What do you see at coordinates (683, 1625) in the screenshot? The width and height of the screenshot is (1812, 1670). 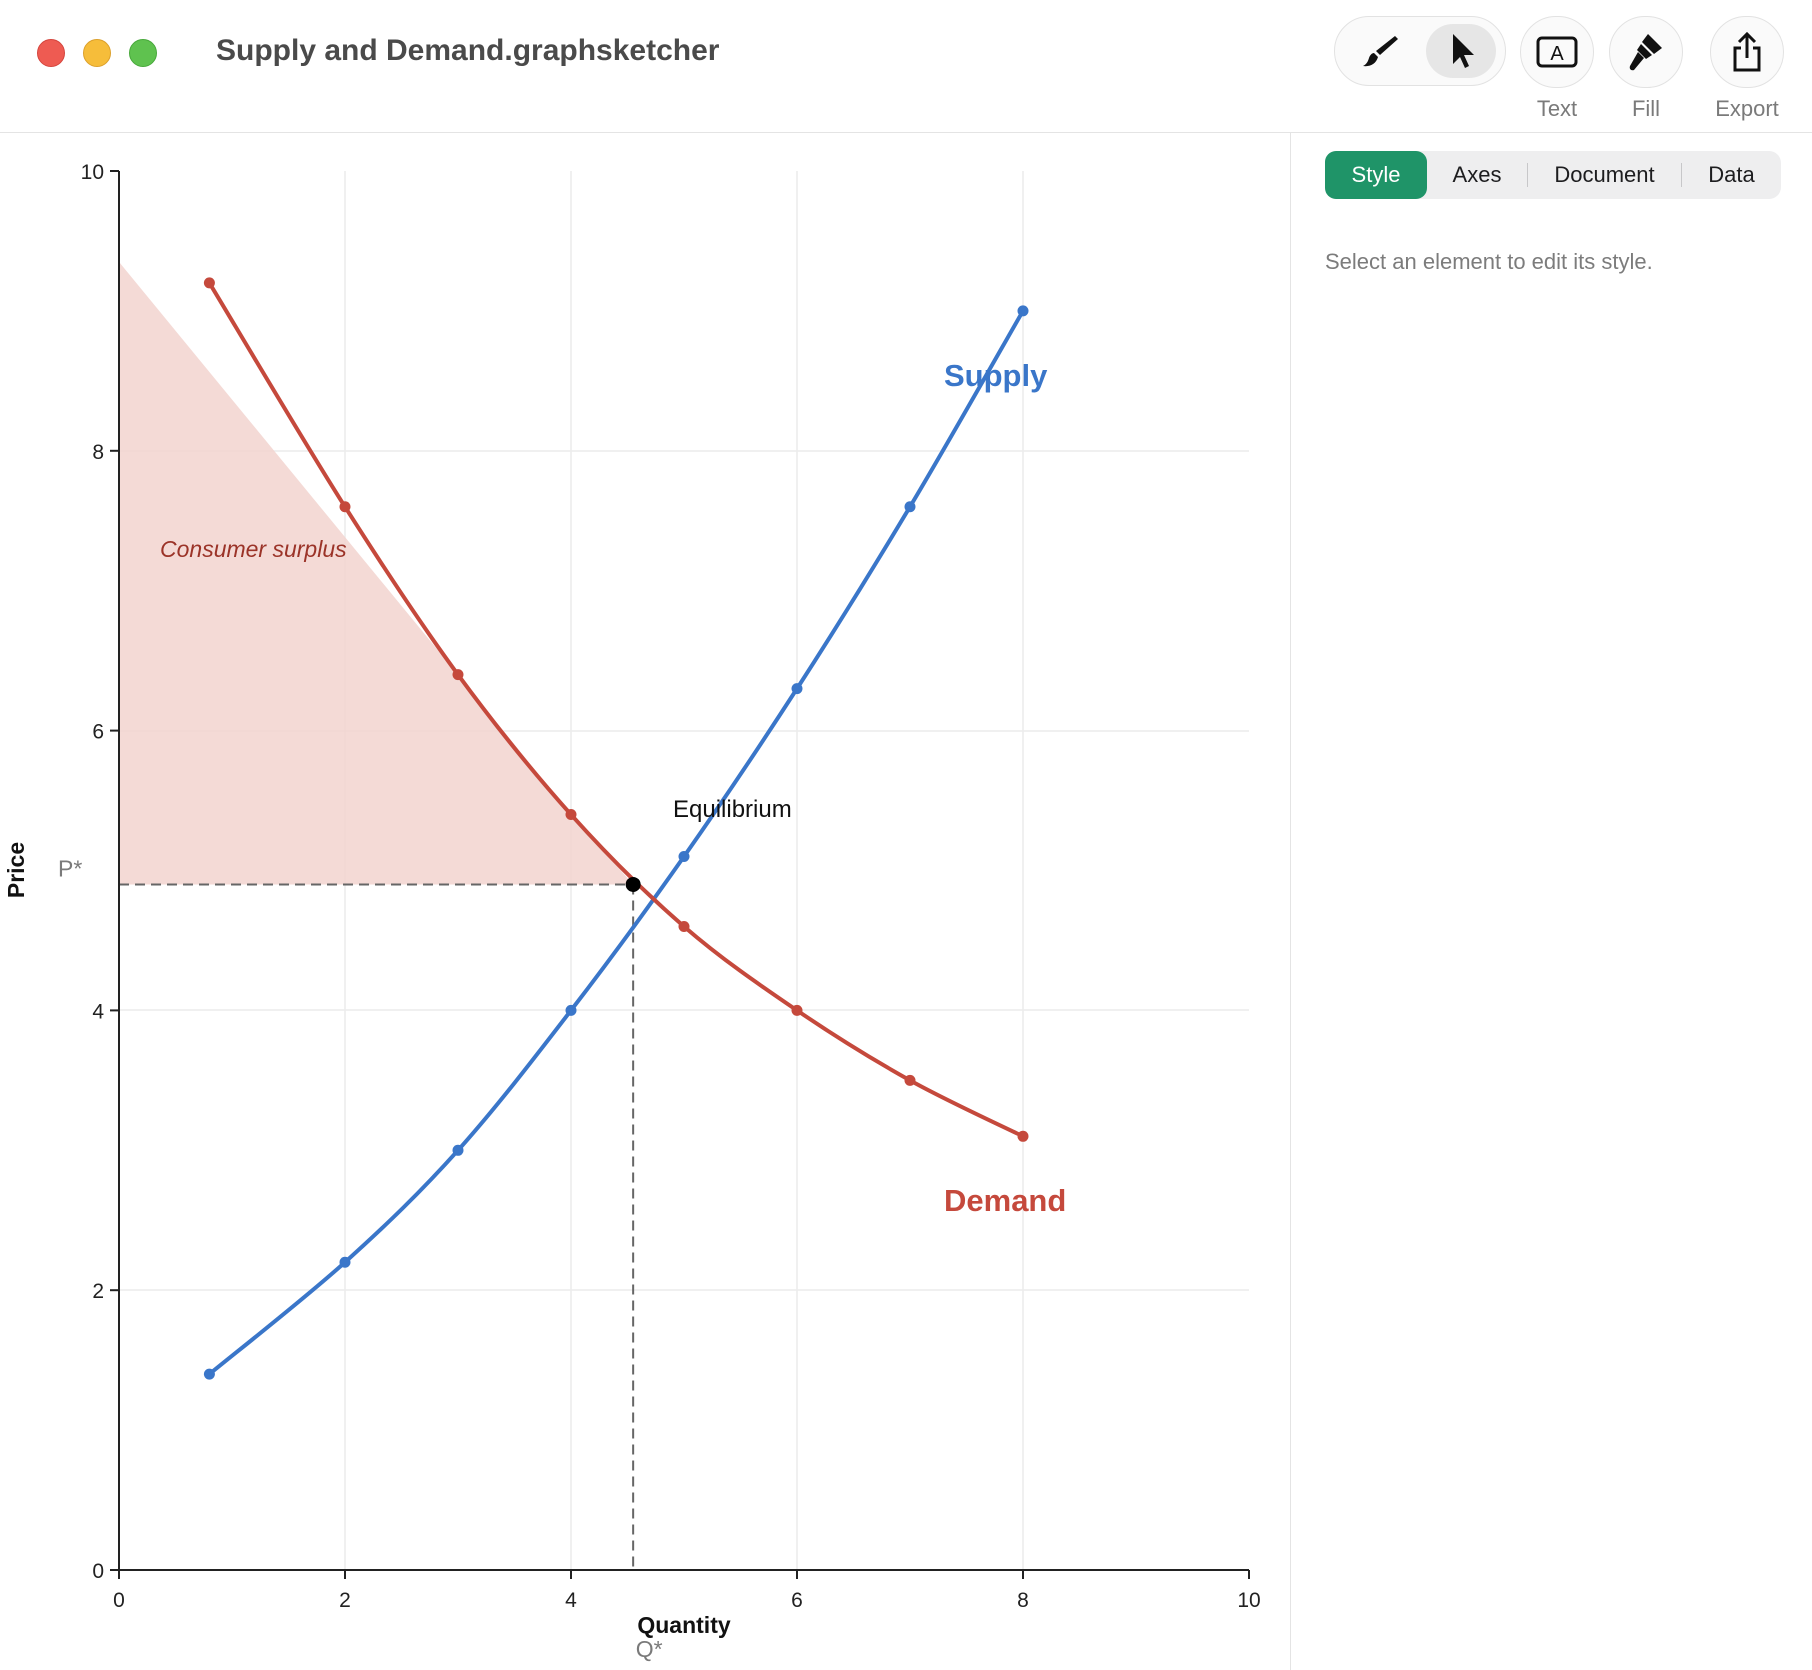 I see `x-axis-title: Quantity` at bounding box center [683, 1625].